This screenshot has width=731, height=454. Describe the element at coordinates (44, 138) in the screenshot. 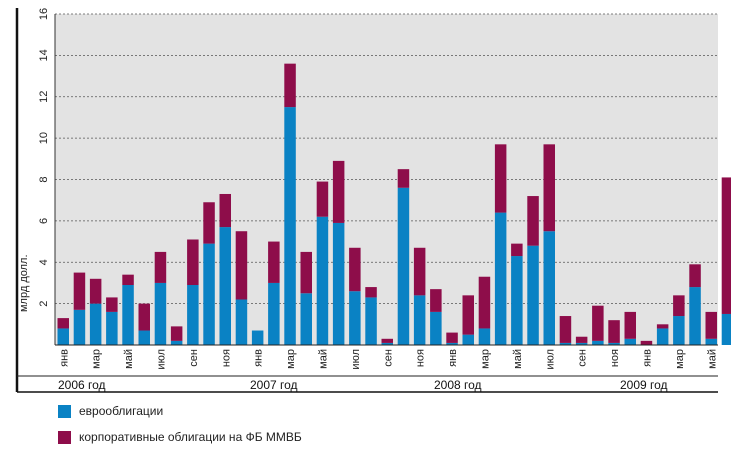

I see `y-tick-label: 10` at that location.